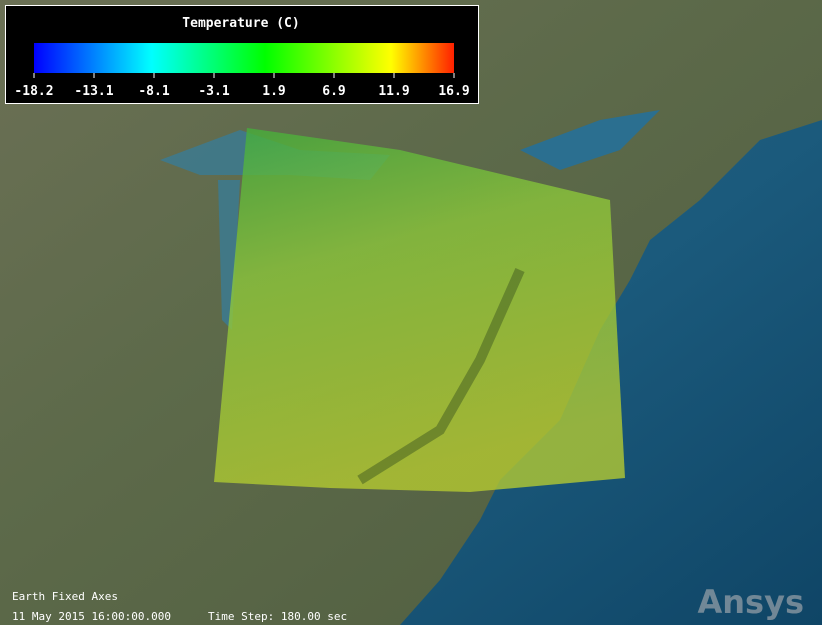 The image size is (822, 625). I want to click on legend-tick-label: 6.9, so click(333, 91).